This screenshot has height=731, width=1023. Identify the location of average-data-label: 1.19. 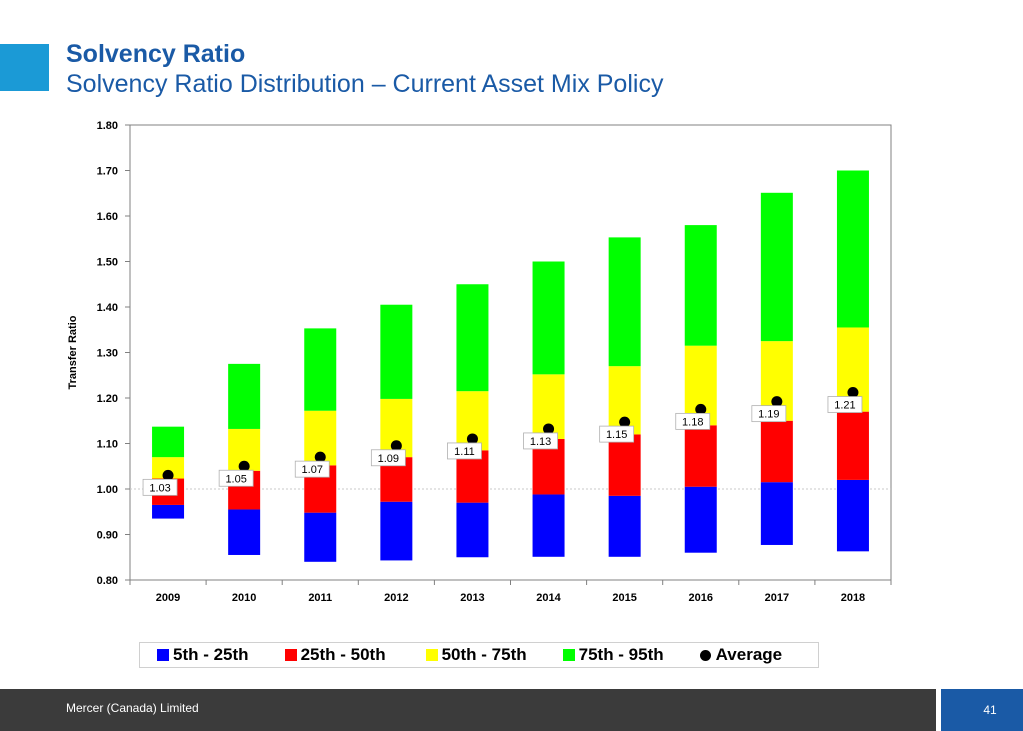
(768, 415).